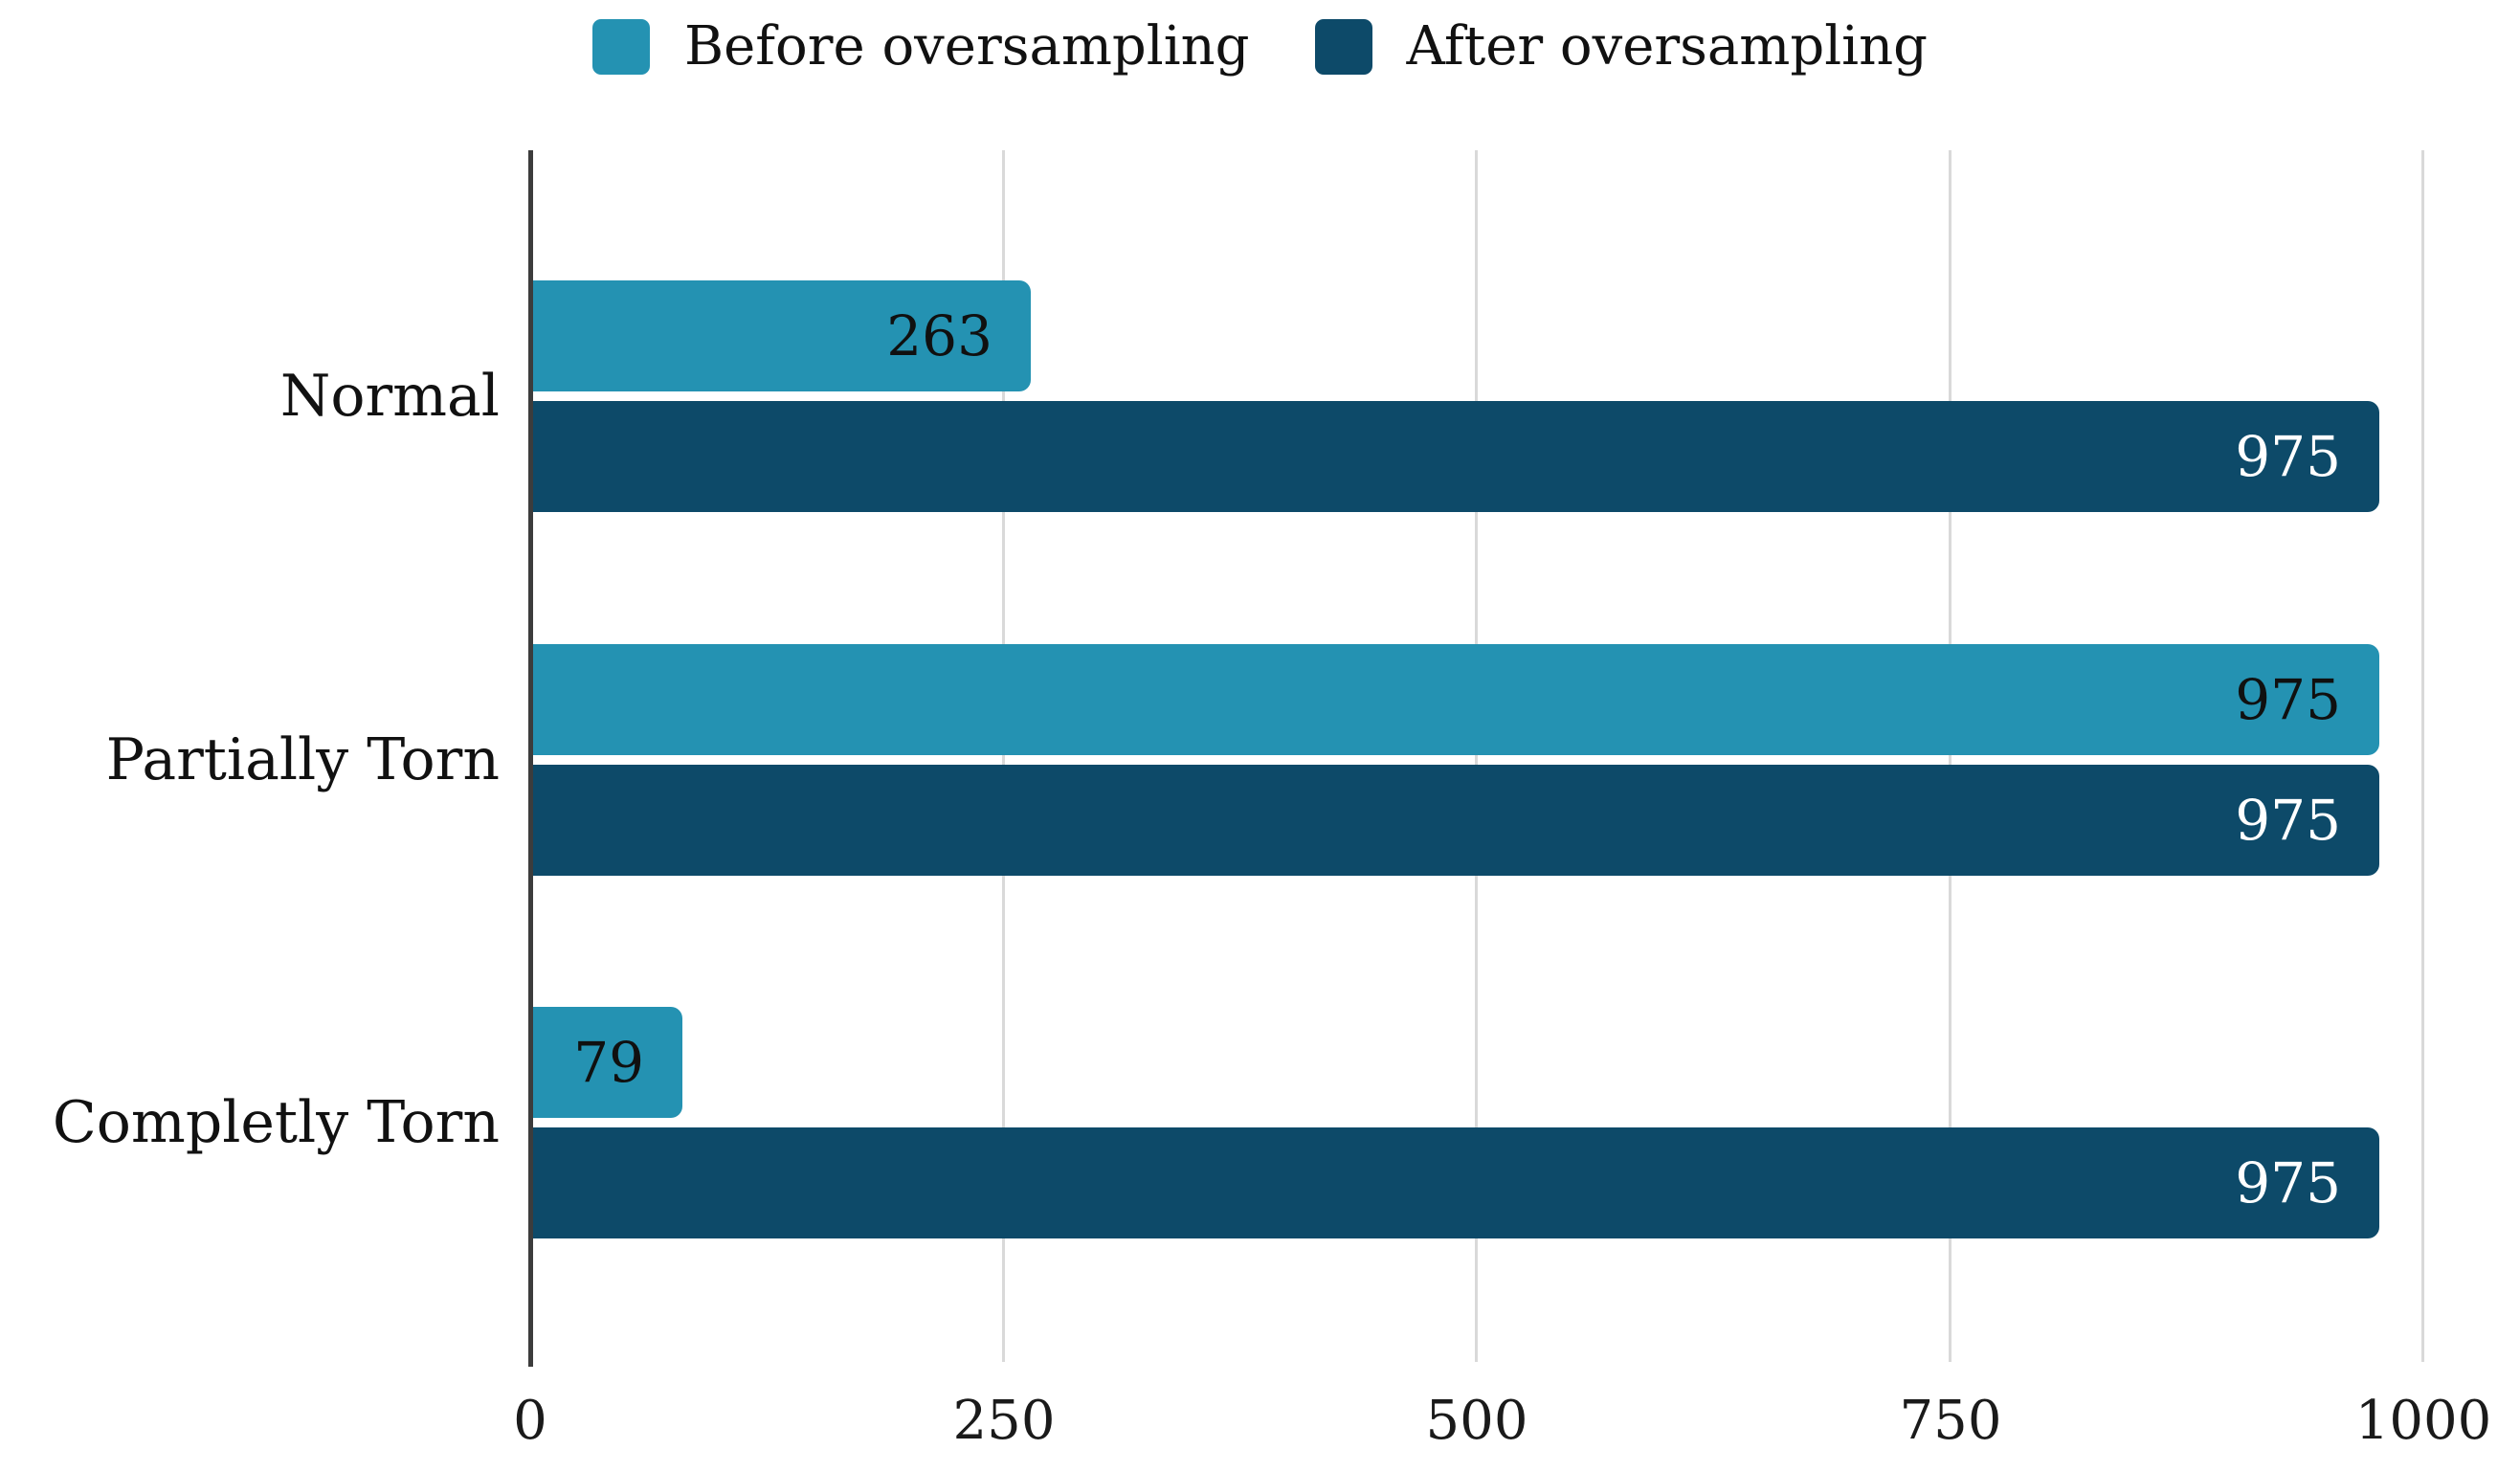 Image resolution: width=2520 pixels, height=1472 pixels. I want to click on bar-after-normal: 975, so click(1456, 456).